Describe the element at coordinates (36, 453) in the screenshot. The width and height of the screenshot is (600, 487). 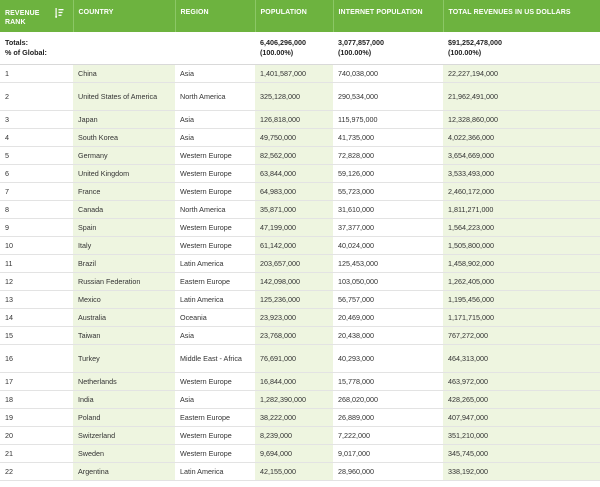
I see `rank-cell: 21` at that location.